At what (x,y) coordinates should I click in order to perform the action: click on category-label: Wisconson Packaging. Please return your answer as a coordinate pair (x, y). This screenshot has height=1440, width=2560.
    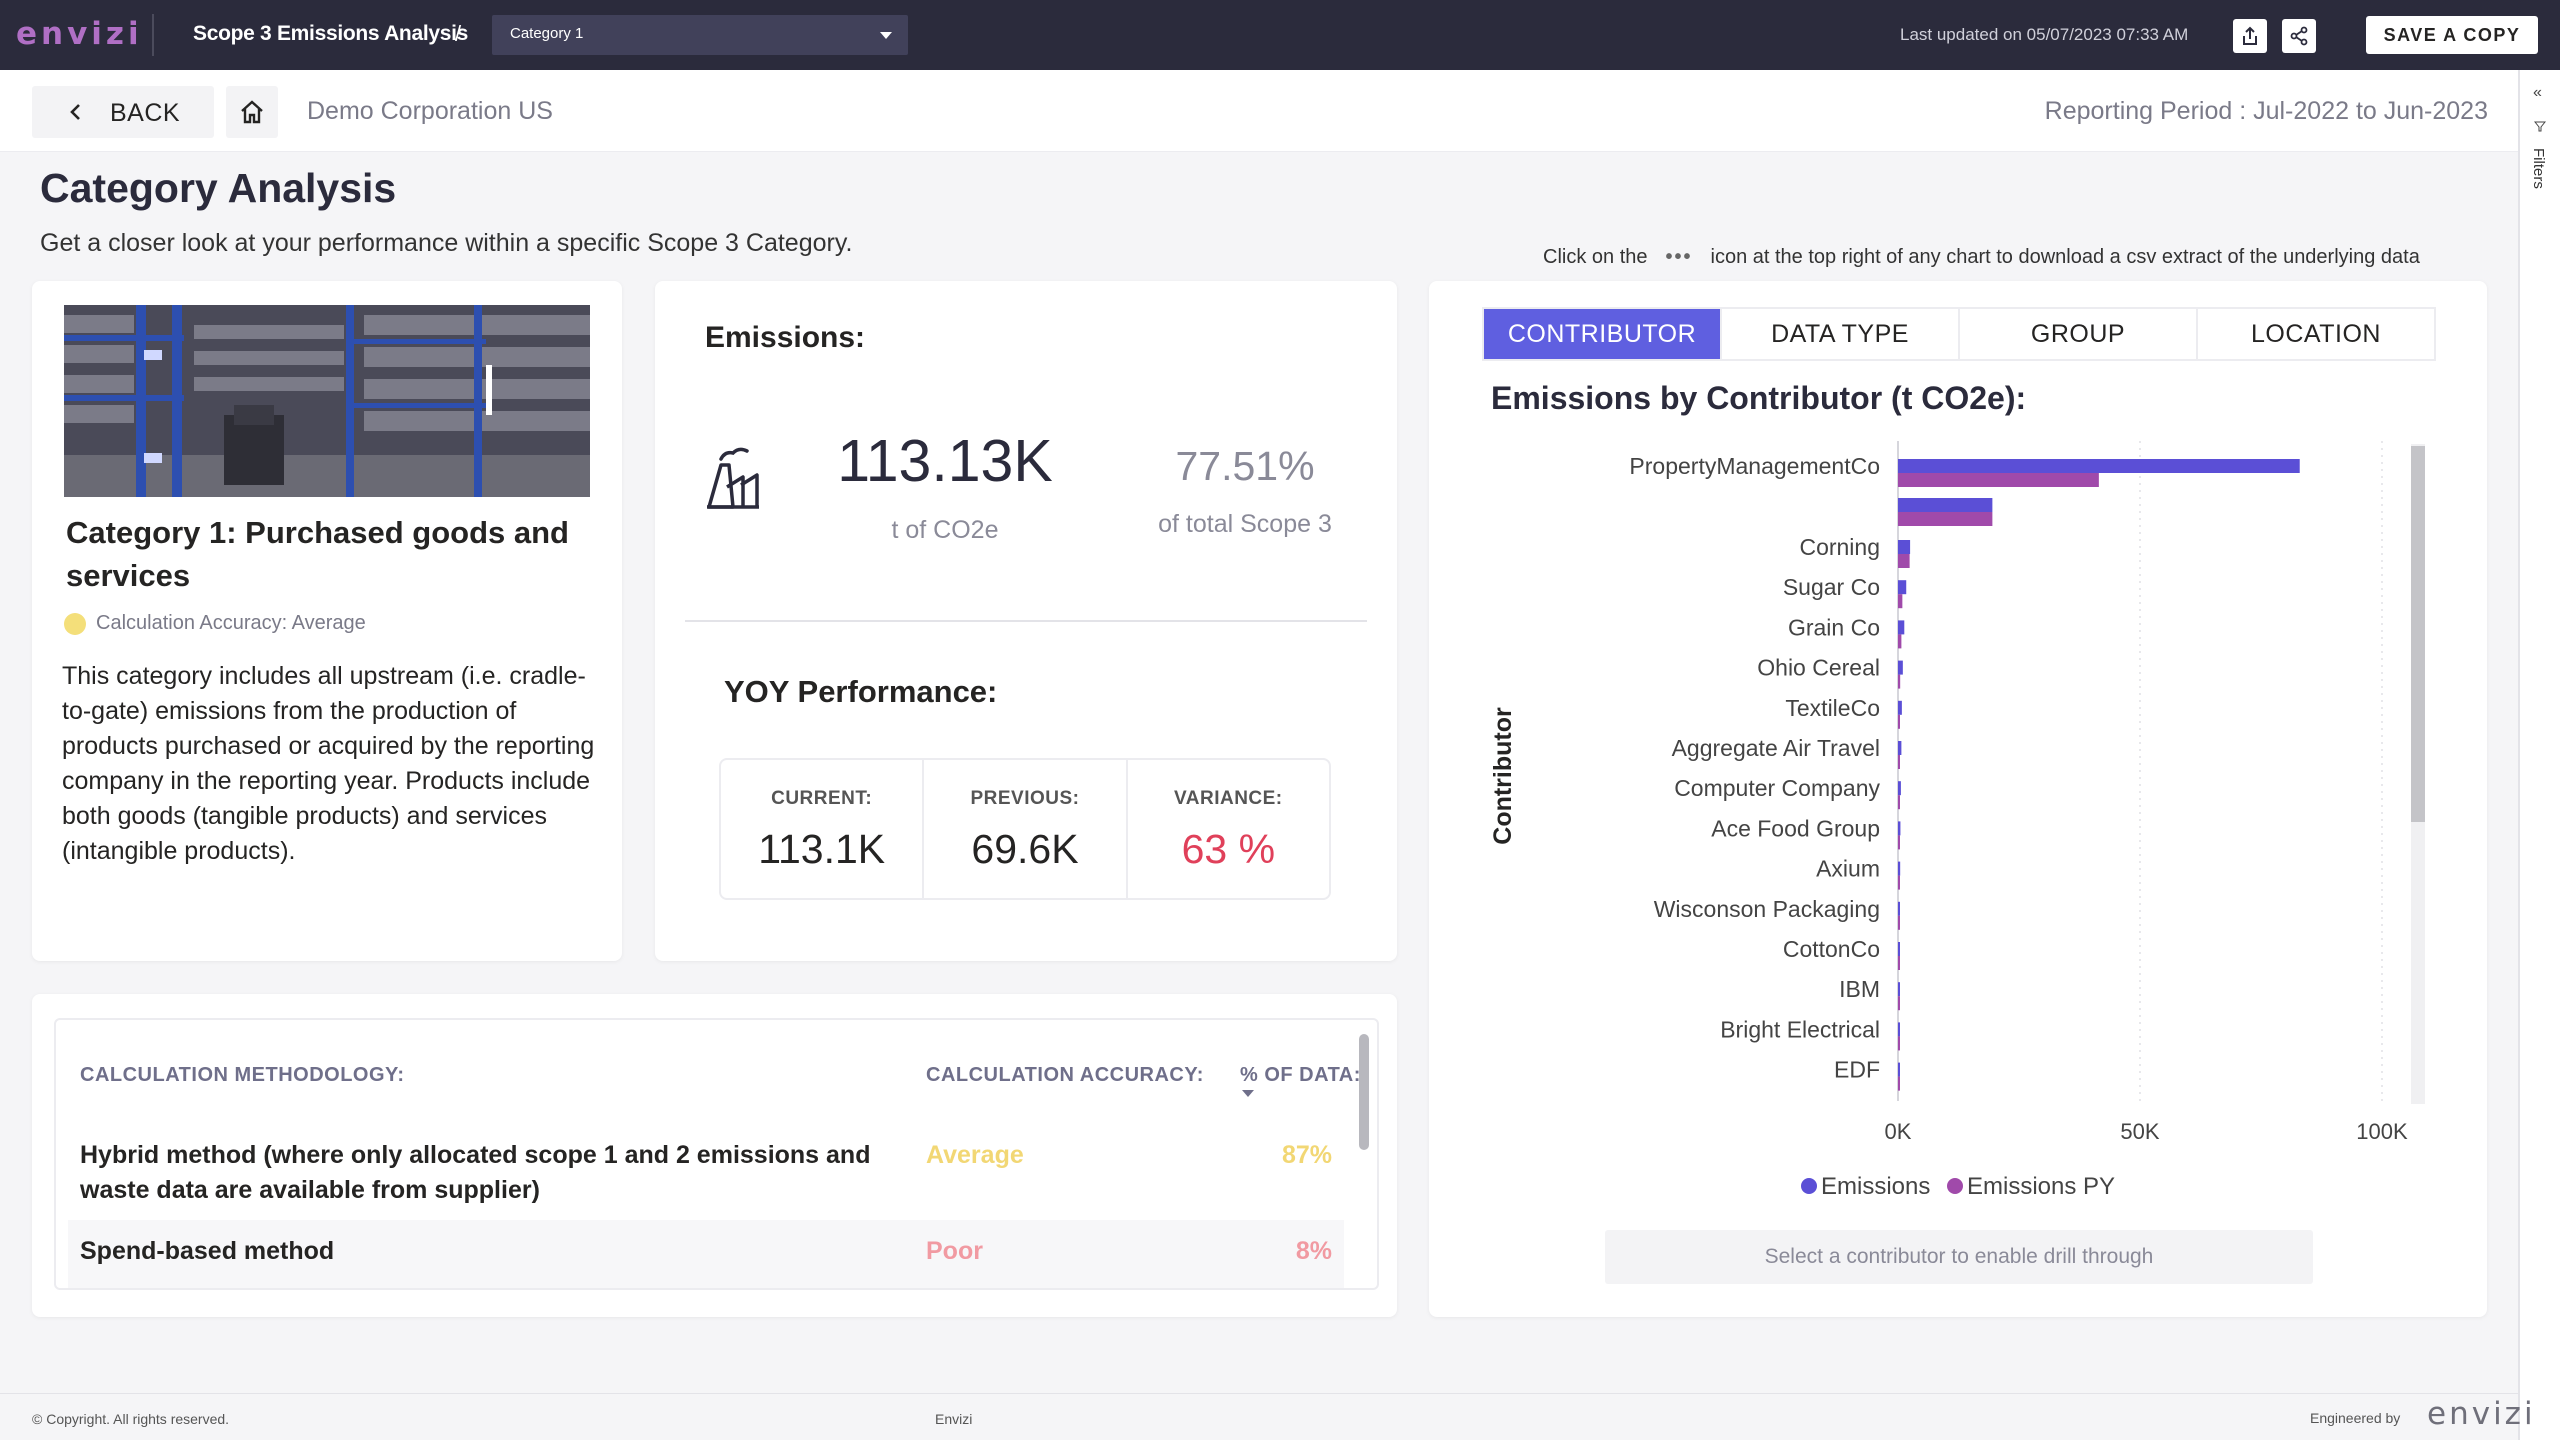
    Looking at the image, I should click on (1767, 909).